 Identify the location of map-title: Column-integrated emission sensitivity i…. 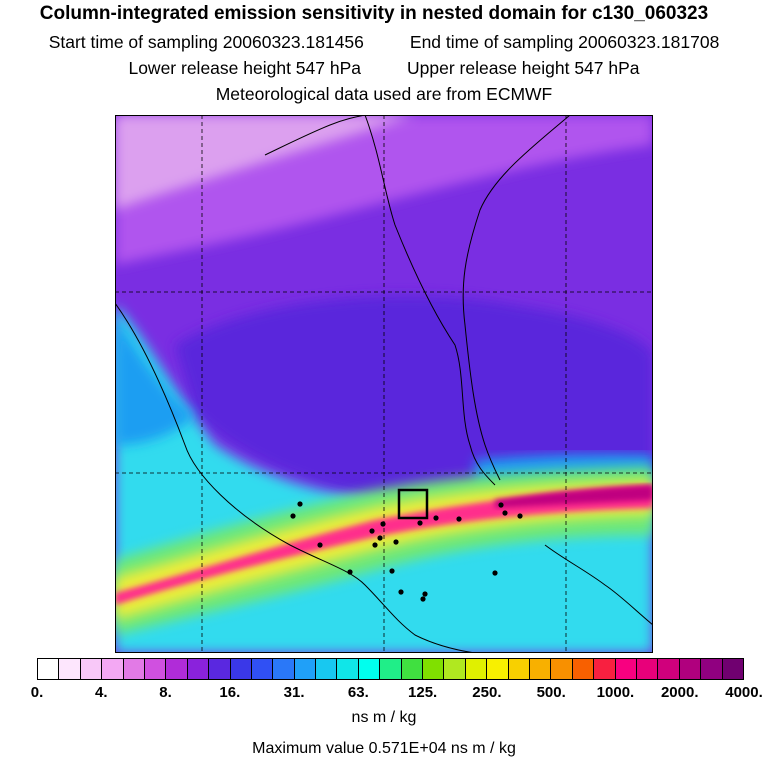
(374, 13).